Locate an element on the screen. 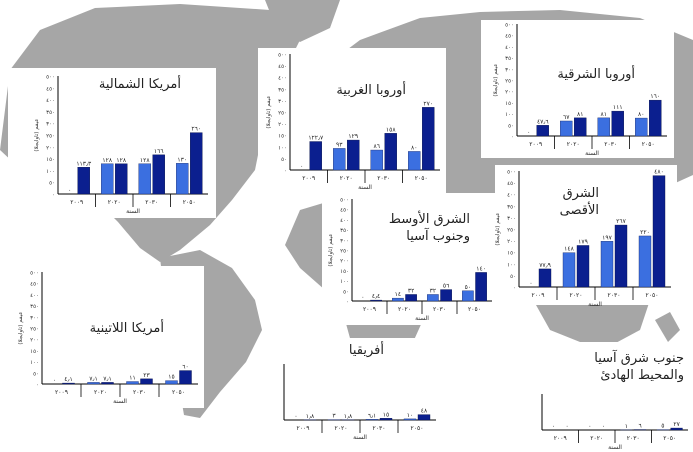 Image resolution: width=693 pixels, height=452 pixels. data-label-dark: ٤٨٠ is located at coordinates (659, 172).